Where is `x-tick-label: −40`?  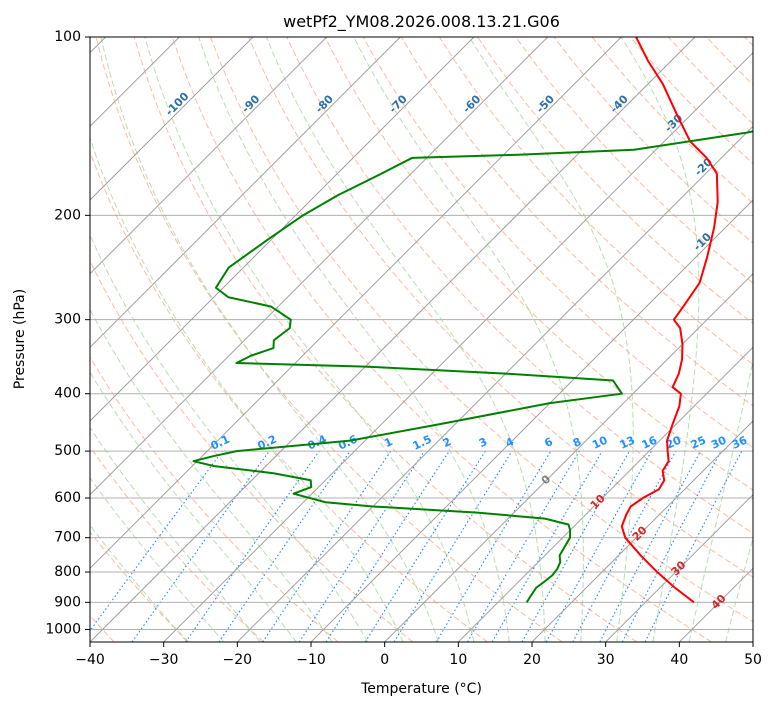 x-tick-label: −40 is located at coordinates (90, 660).